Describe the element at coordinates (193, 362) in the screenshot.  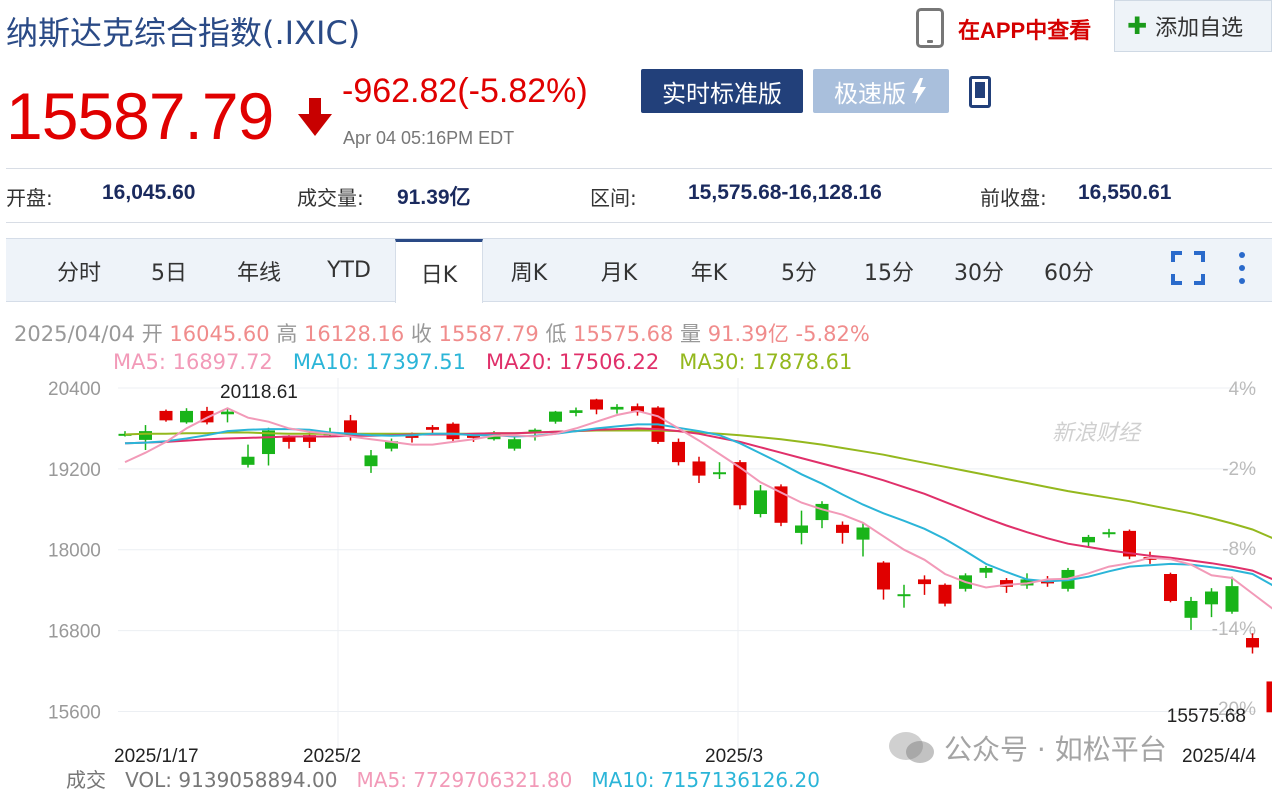
I see `ma5-legend: MA5: 16897.72` at that location.